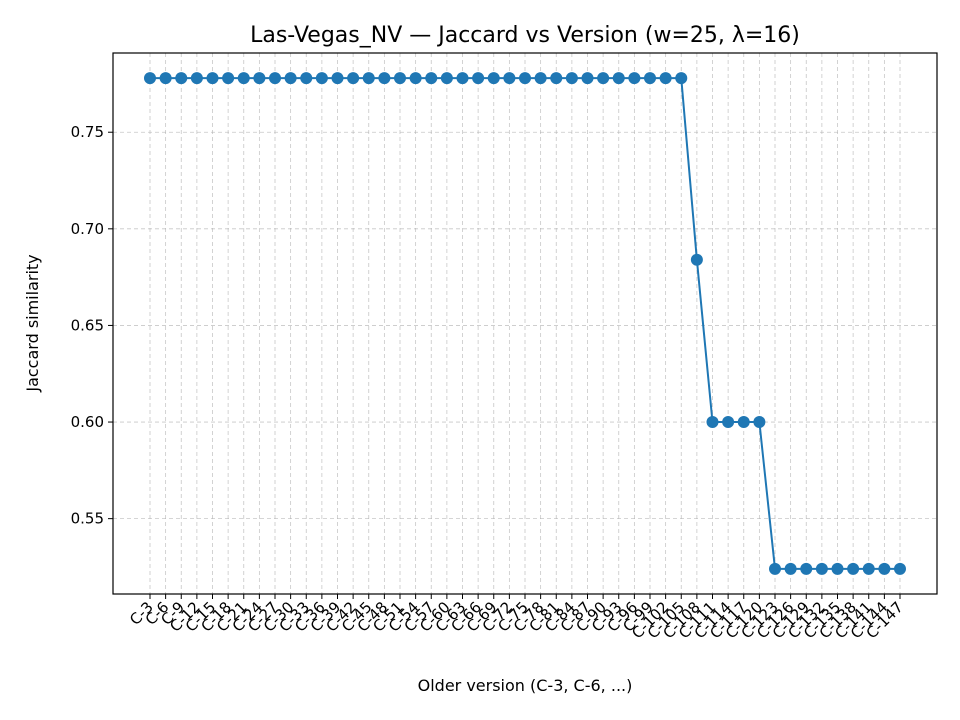 The height and width of the screenshot is (720, 960). Describe the element at coordinates (87, 519) in the screenshot. I see `y-tick-label: 0.55` at that location.